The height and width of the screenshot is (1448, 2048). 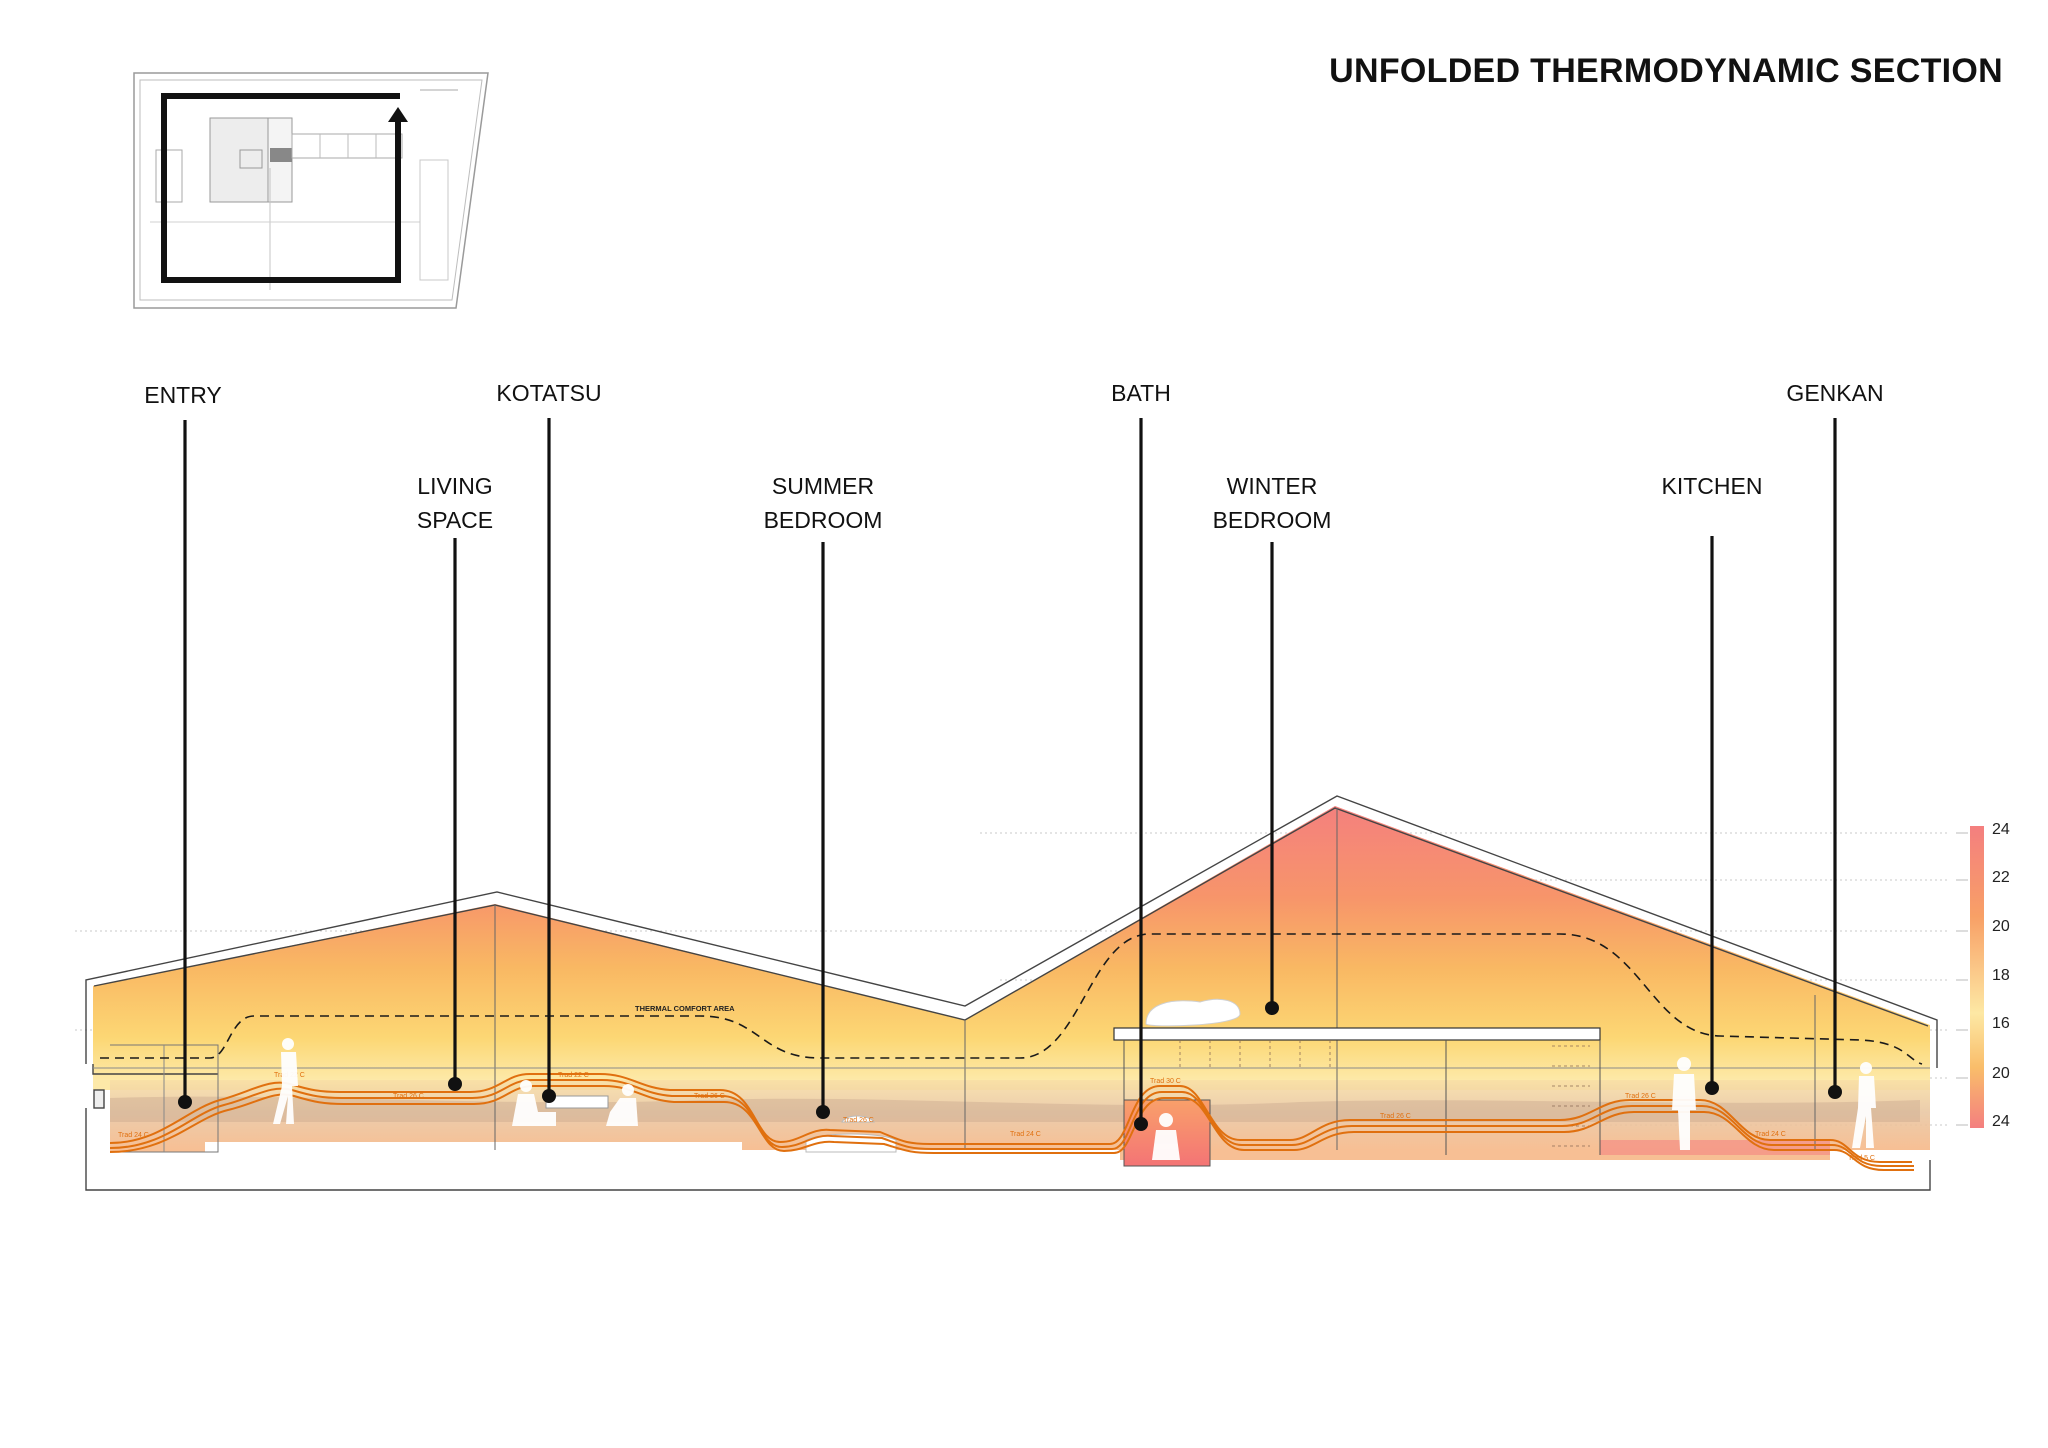 I want to click on summer-sleeper, so click(x=858, y=1119).